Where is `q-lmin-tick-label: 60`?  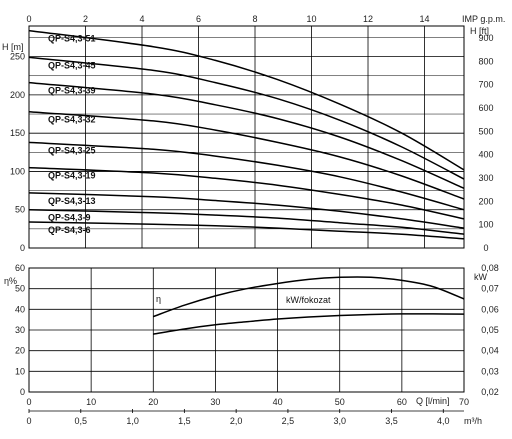 q-lmin-tick-label: 60 is located at coordinates (402, 402).